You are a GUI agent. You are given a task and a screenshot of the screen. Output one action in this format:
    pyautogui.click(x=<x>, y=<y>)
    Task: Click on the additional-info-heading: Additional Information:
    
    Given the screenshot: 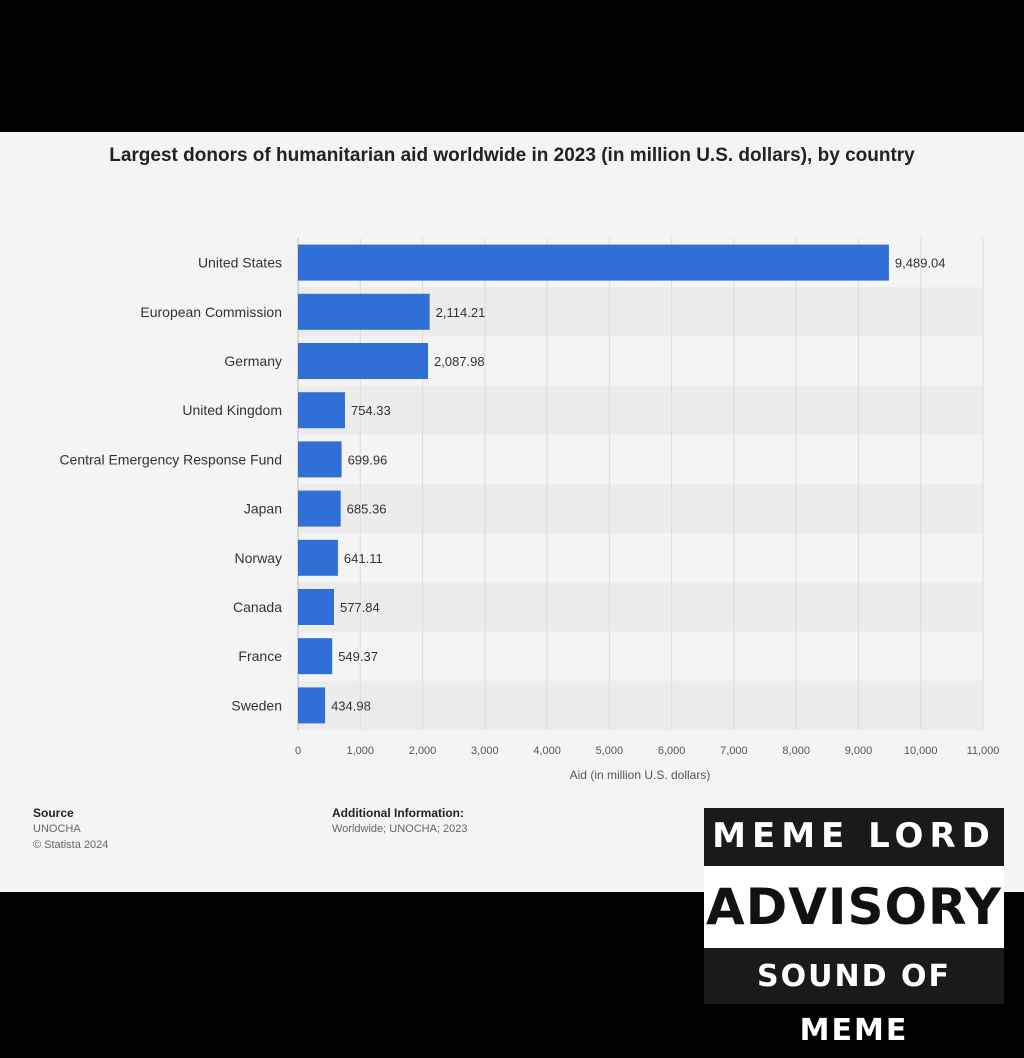 What is the action you would take?
    pyautogui.click(x=398, y=813)
    